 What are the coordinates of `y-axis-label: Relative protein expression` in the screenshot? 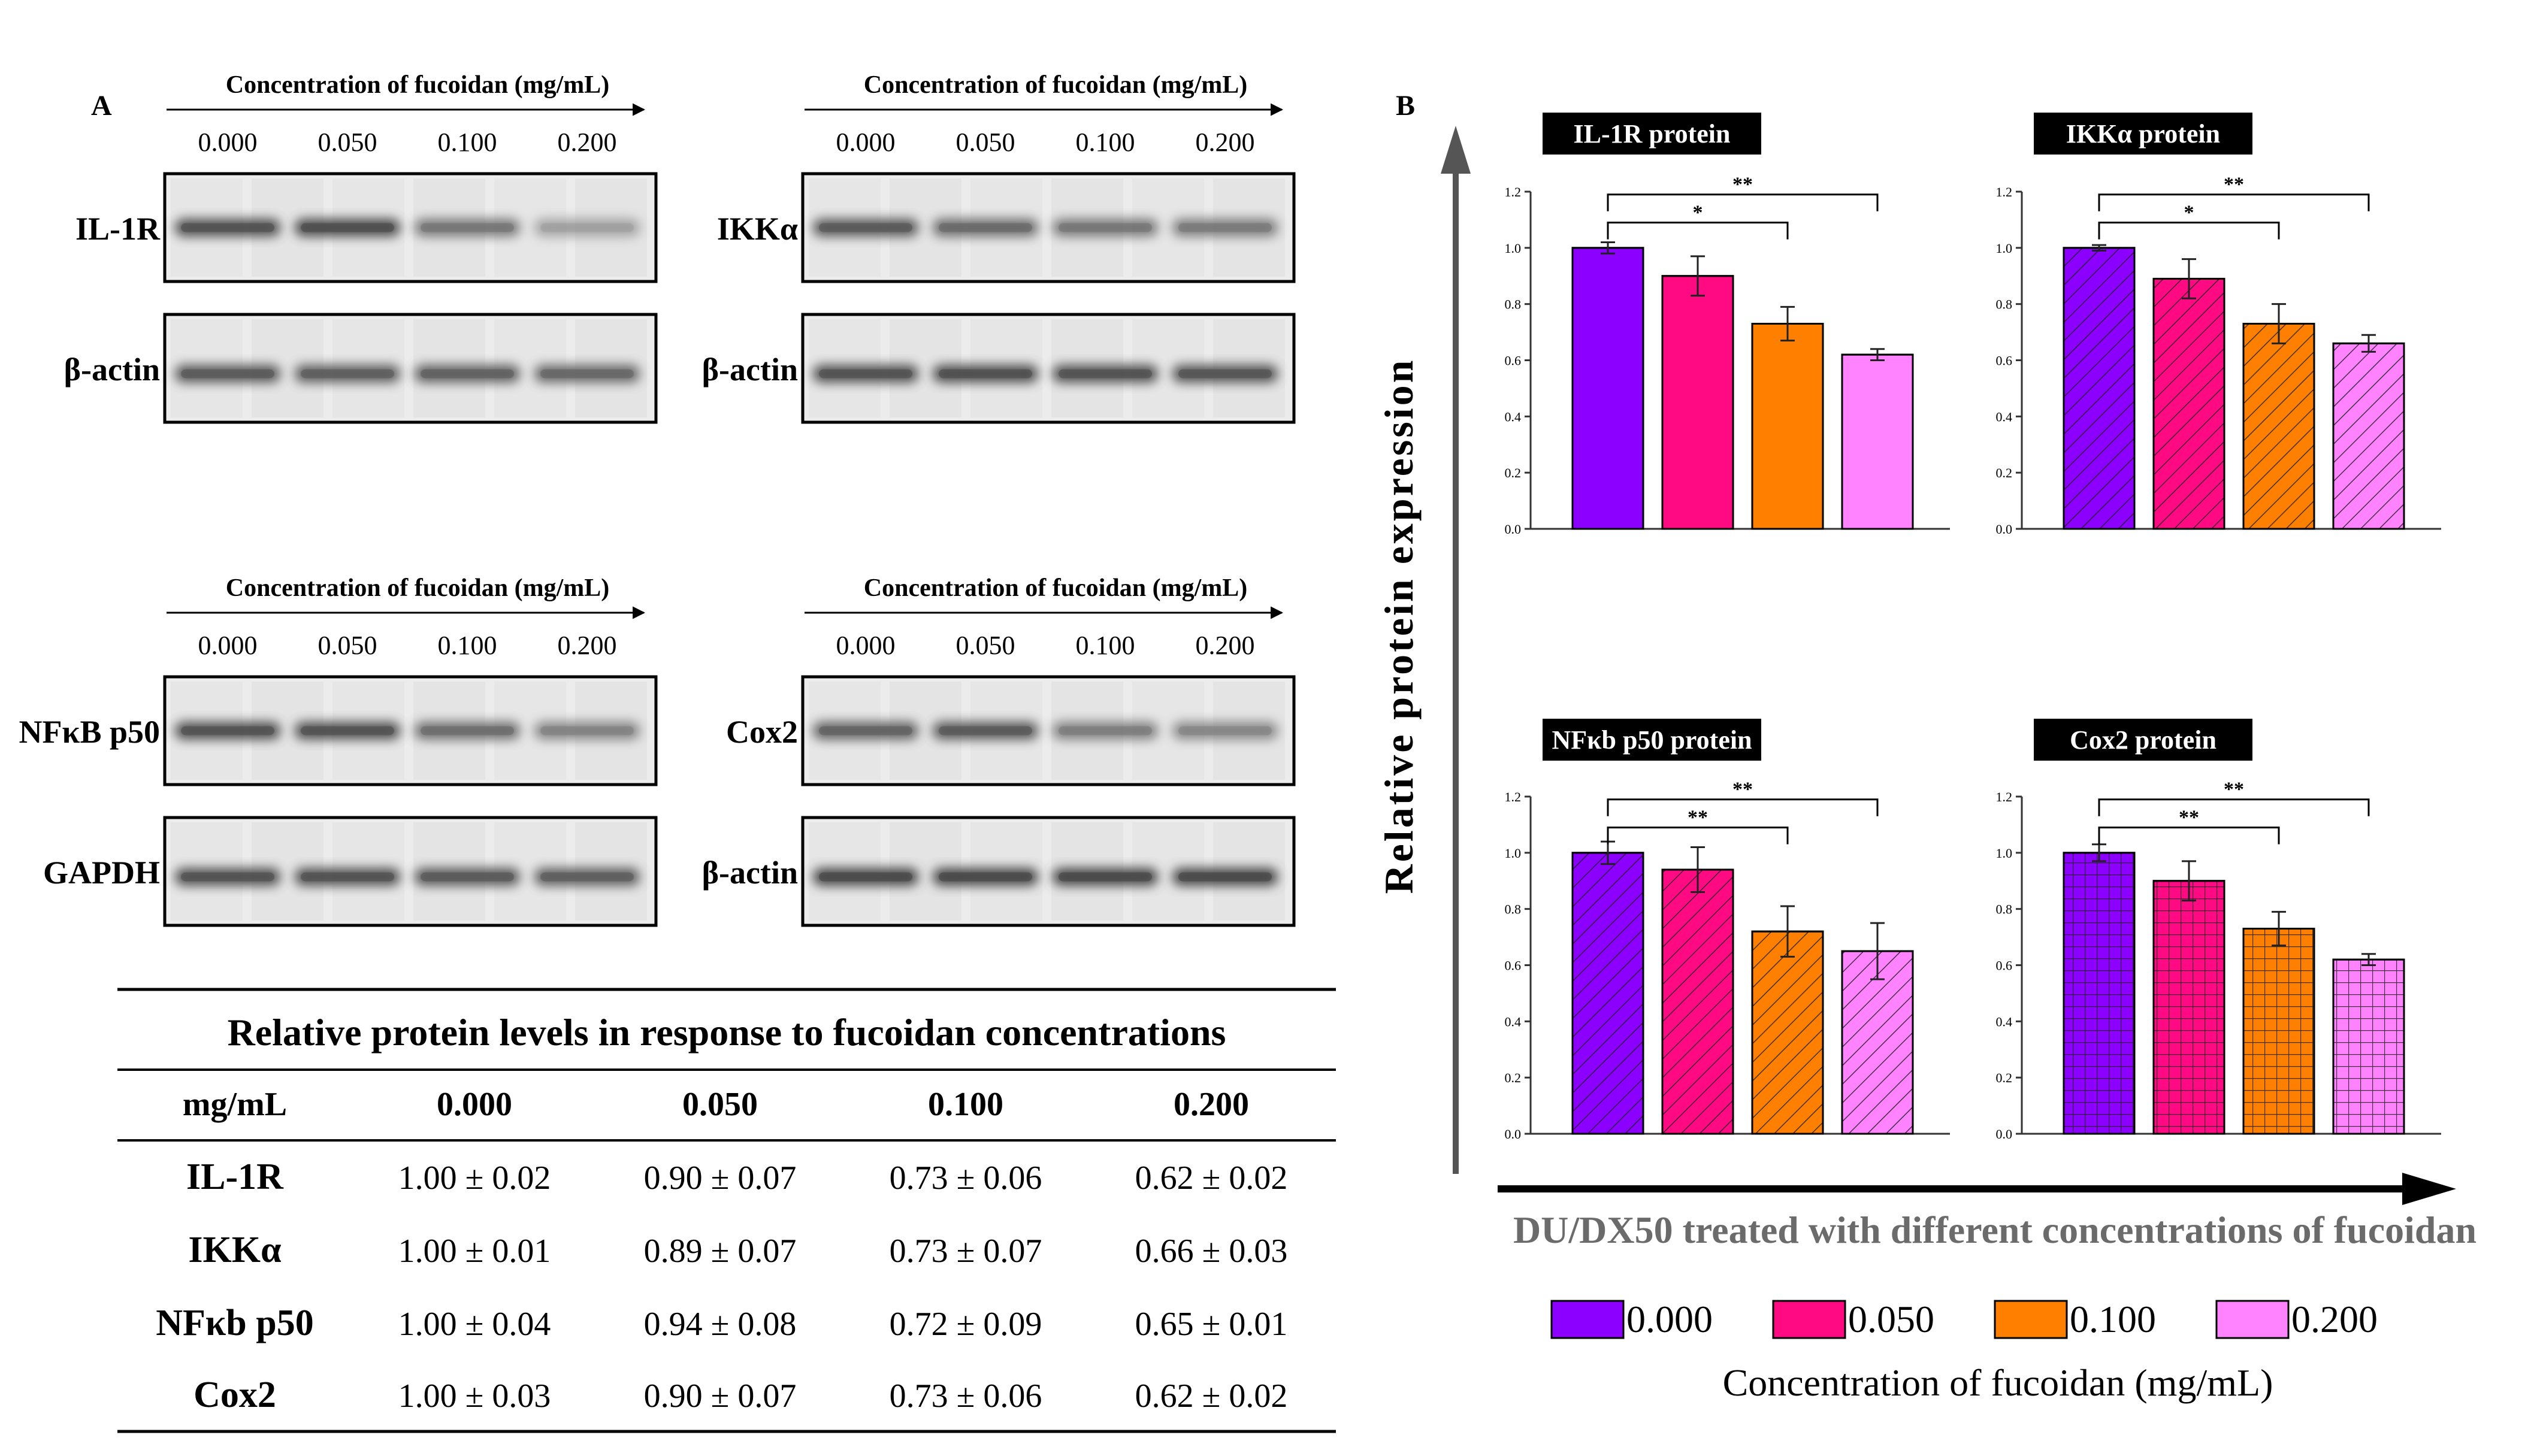 It's located at (1399, 626).